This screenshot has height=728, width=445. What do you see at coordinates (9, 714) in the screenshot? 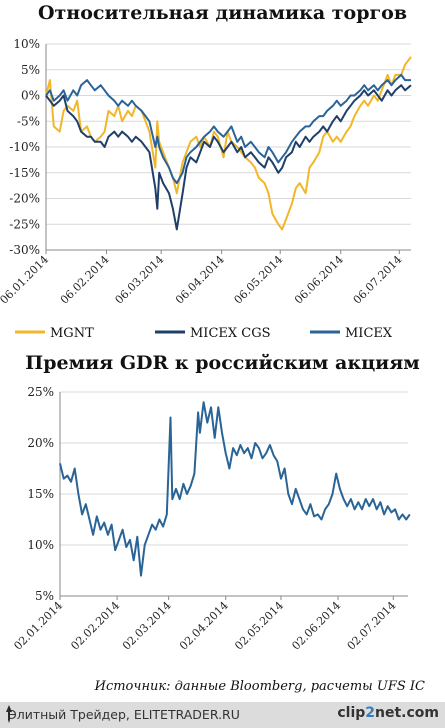
I see `pin-icon` at bounding box center [9, 714].